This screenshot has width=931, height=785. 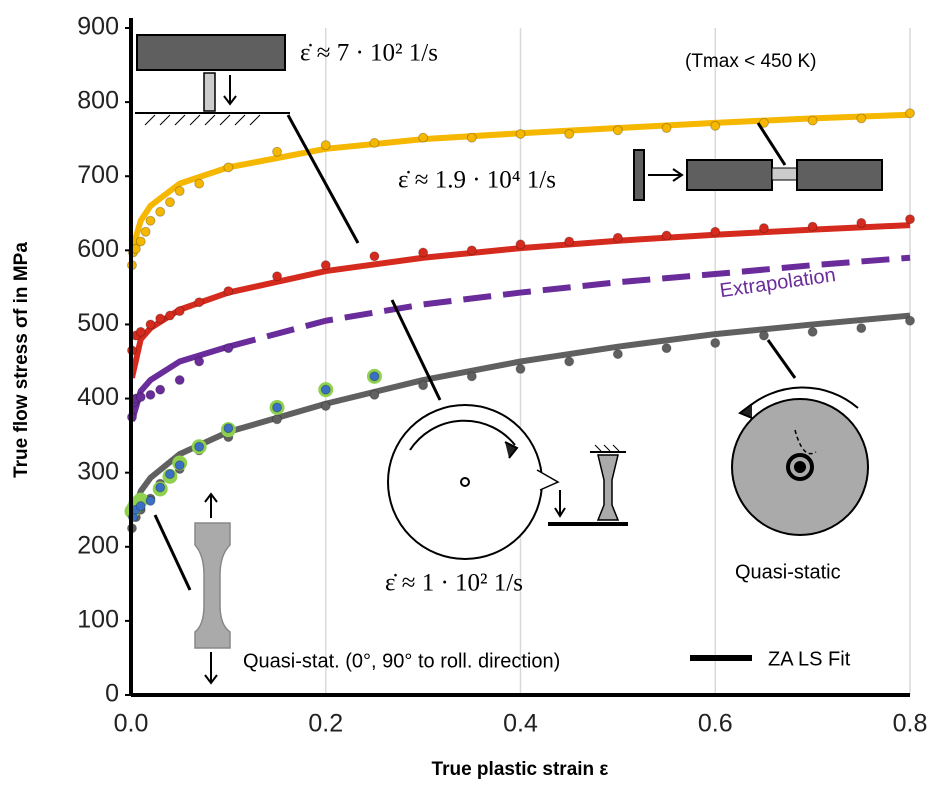 What do you see at coordinates (454, 583) in the screenshot?
I see `annotation: ε̇ ≈ 1 · 10² 1/s` at bounding box center [454, 583].